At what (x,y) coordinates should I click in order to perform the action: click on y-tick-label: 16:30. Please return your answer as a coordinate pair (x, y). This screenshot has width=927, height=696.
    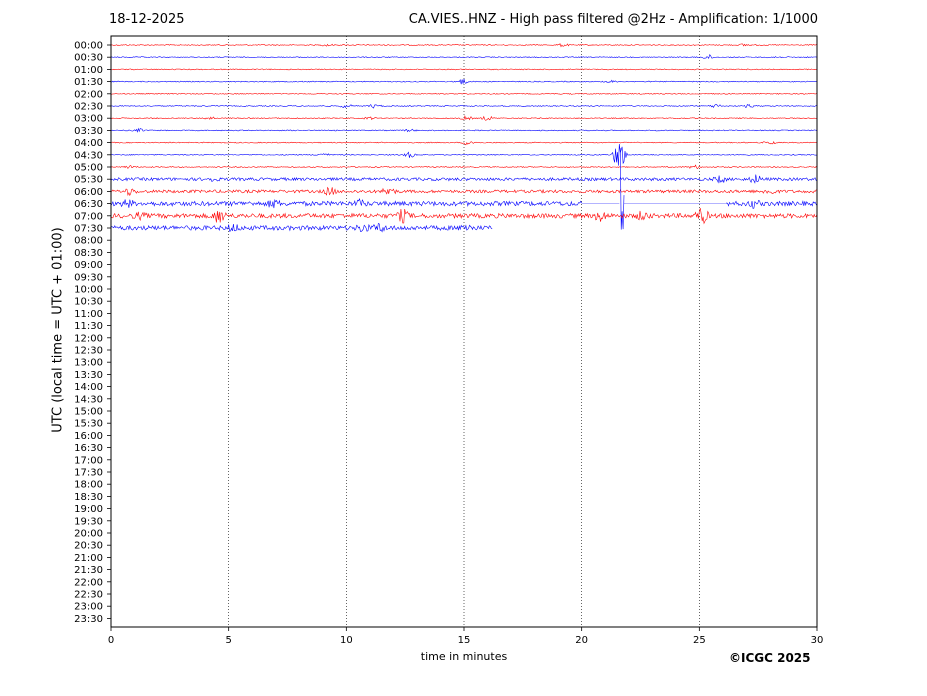
    Looking at the image, I should click on (88, 448).